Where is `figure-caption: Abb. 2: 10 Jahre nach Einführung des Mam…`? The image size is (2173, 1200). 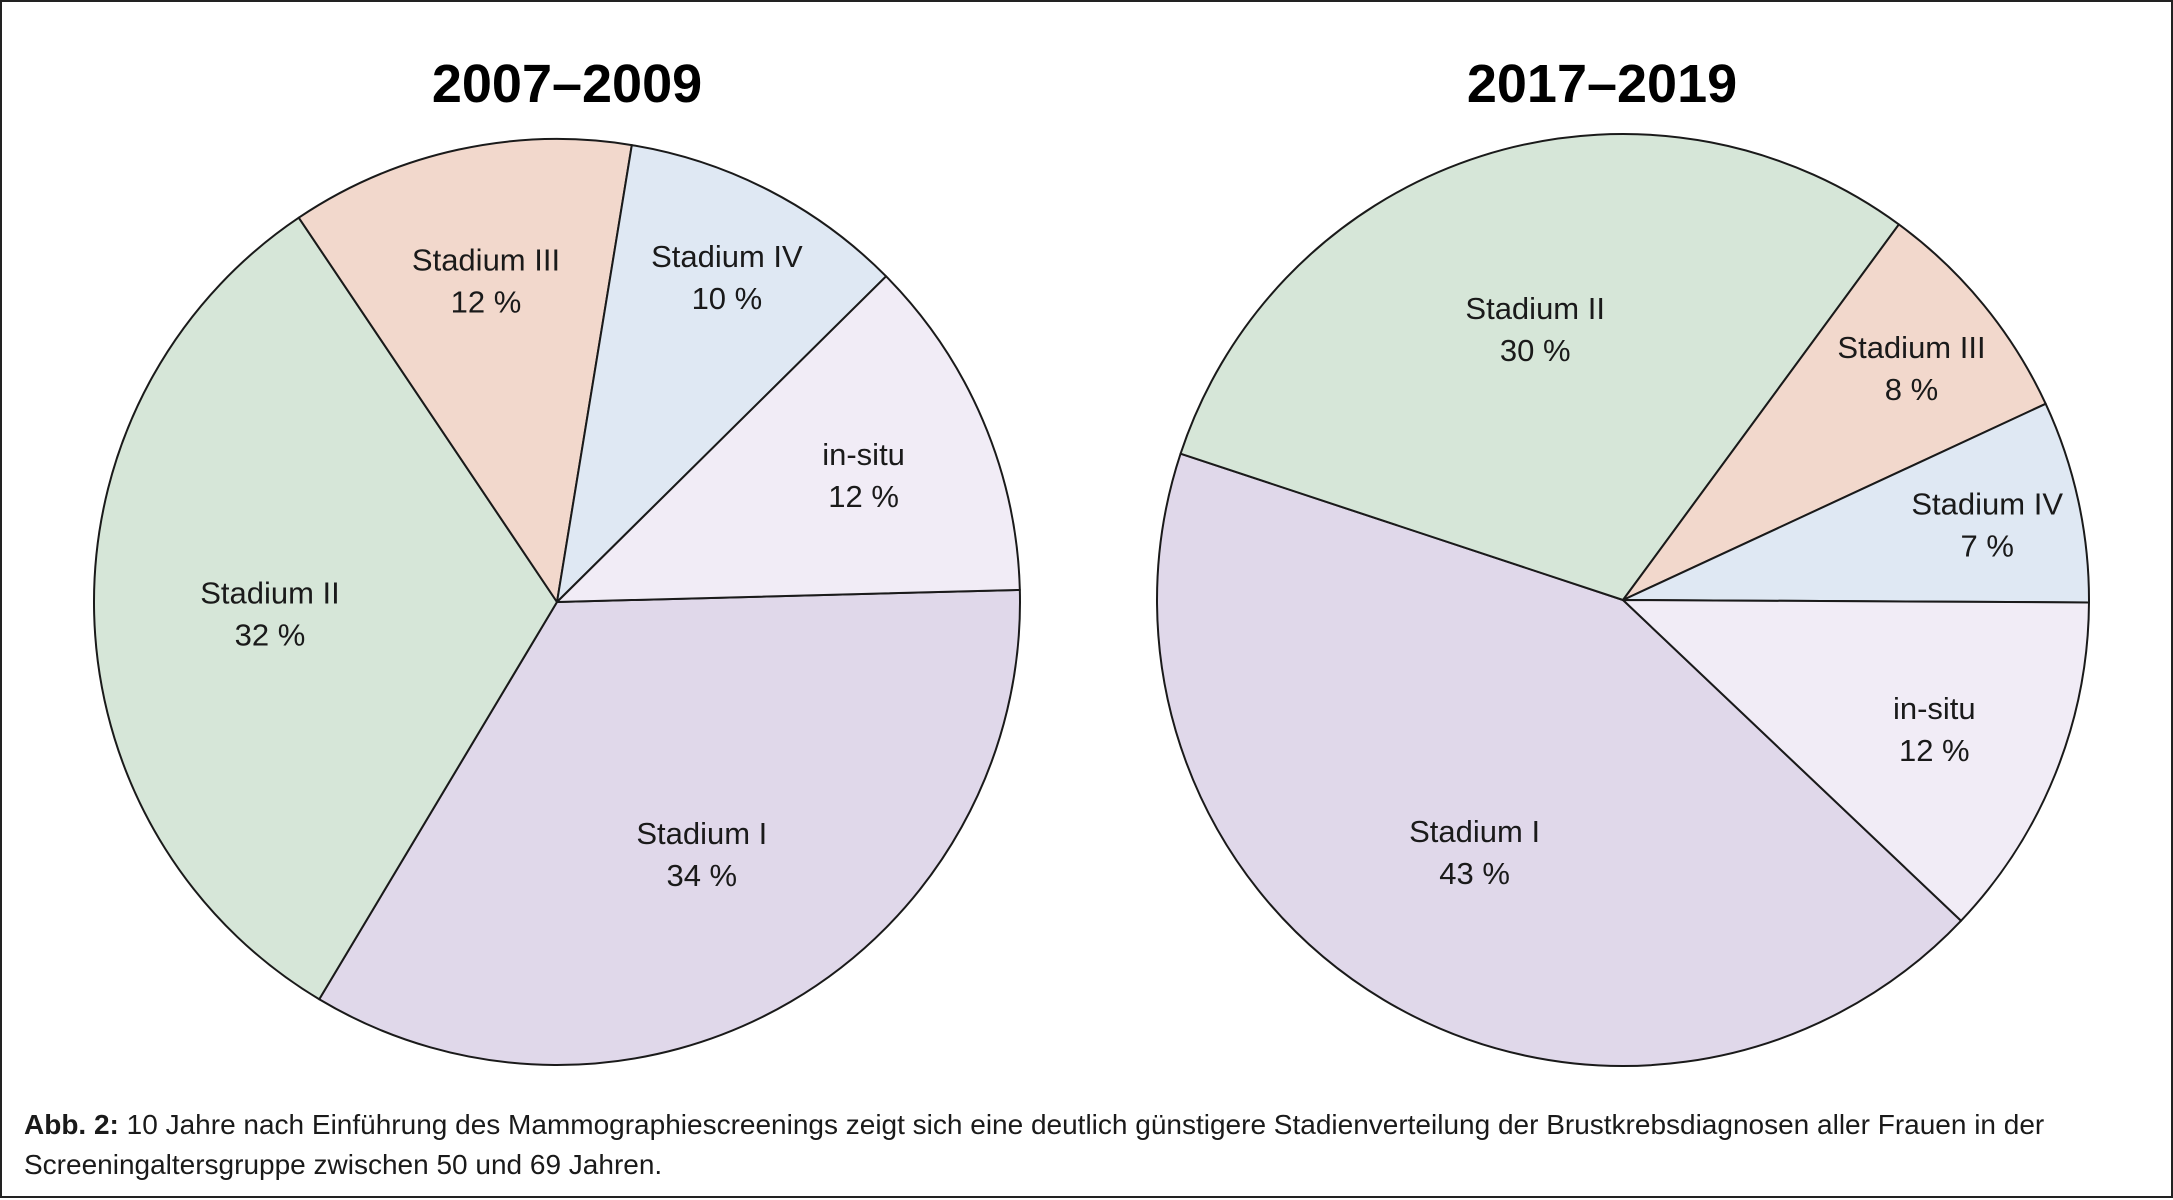
figure-caption: Abb. 2: 10 Jahre nach Einführung des Mam… is located at coordinates (1089, 1145).